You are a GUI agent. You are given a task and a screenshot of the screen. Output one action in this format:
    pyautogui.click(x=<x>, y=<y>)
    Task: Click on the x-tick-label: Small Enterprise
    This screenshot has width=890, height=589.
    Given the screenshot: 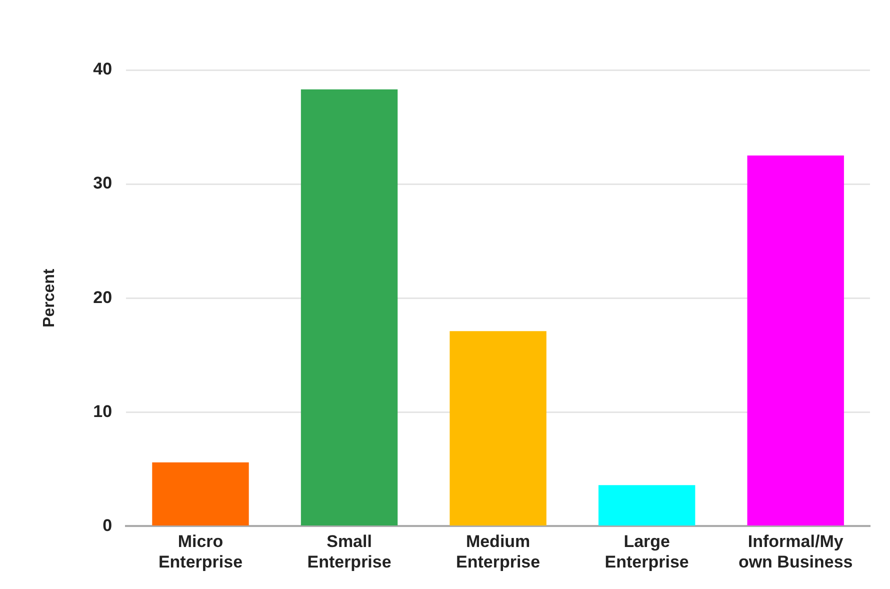 What is the action you would take?
    pyautogui.click(x=349, y=552)
    